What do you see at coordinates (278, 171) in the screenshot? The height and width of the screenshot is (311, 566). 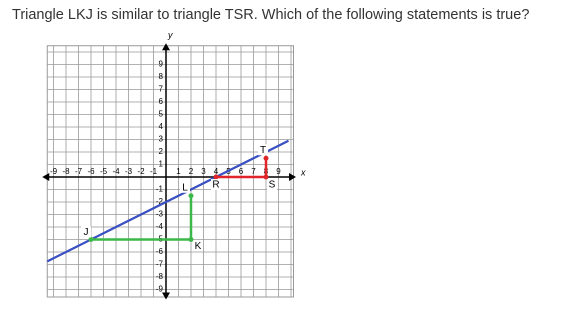 I see `x-tick-label: 9` at bounding box center [278, 171].